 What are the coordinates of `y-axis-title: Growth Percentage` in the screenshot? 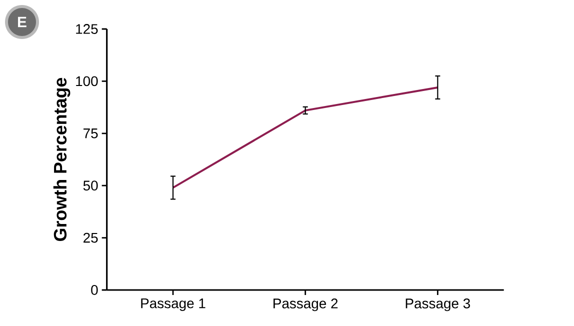 It's located at (61, 159).